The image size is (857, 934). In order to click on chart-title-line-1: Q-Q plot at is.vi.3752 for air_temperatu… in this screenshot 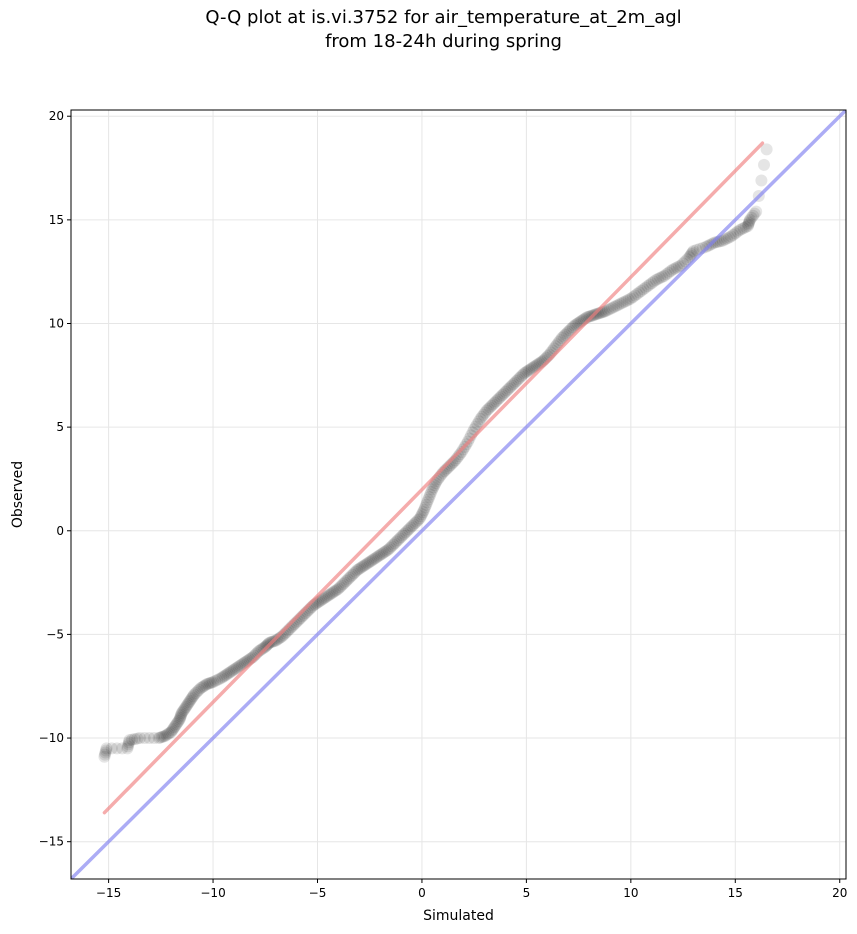, I will do `click(443, 17)`.